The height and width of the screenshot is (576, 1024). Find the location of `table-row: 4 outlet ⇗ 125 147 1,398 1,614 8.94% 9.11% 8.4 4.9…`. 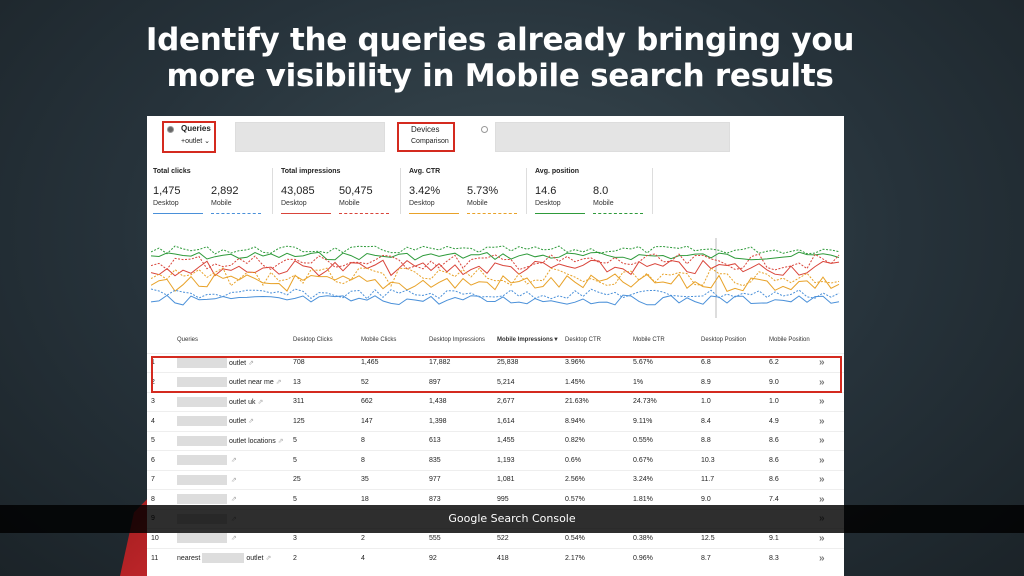

table-row: 4 outlet ⇗ 125 147 1,398 1,614 8.94% 9.11% 8.4 4.9… is located at coordinates (495, 421).